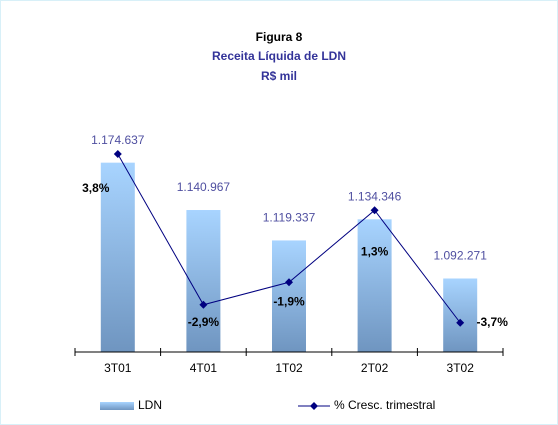 This screenshot has width=558, height=425. What do you see at coordinates (279, 76) in the screenshot?
I see `unit-label: R$ mil` at bounding box center [279, 76].